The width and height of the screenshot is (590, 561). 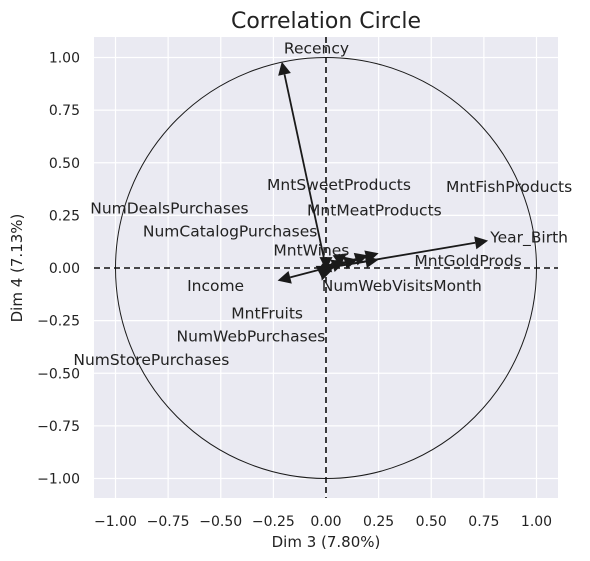 What do you see at coordinates (151, 360) in the screenshot?
I see `label-numstorepurchases: NumStorePurchases` at bounding box center [151, 360].